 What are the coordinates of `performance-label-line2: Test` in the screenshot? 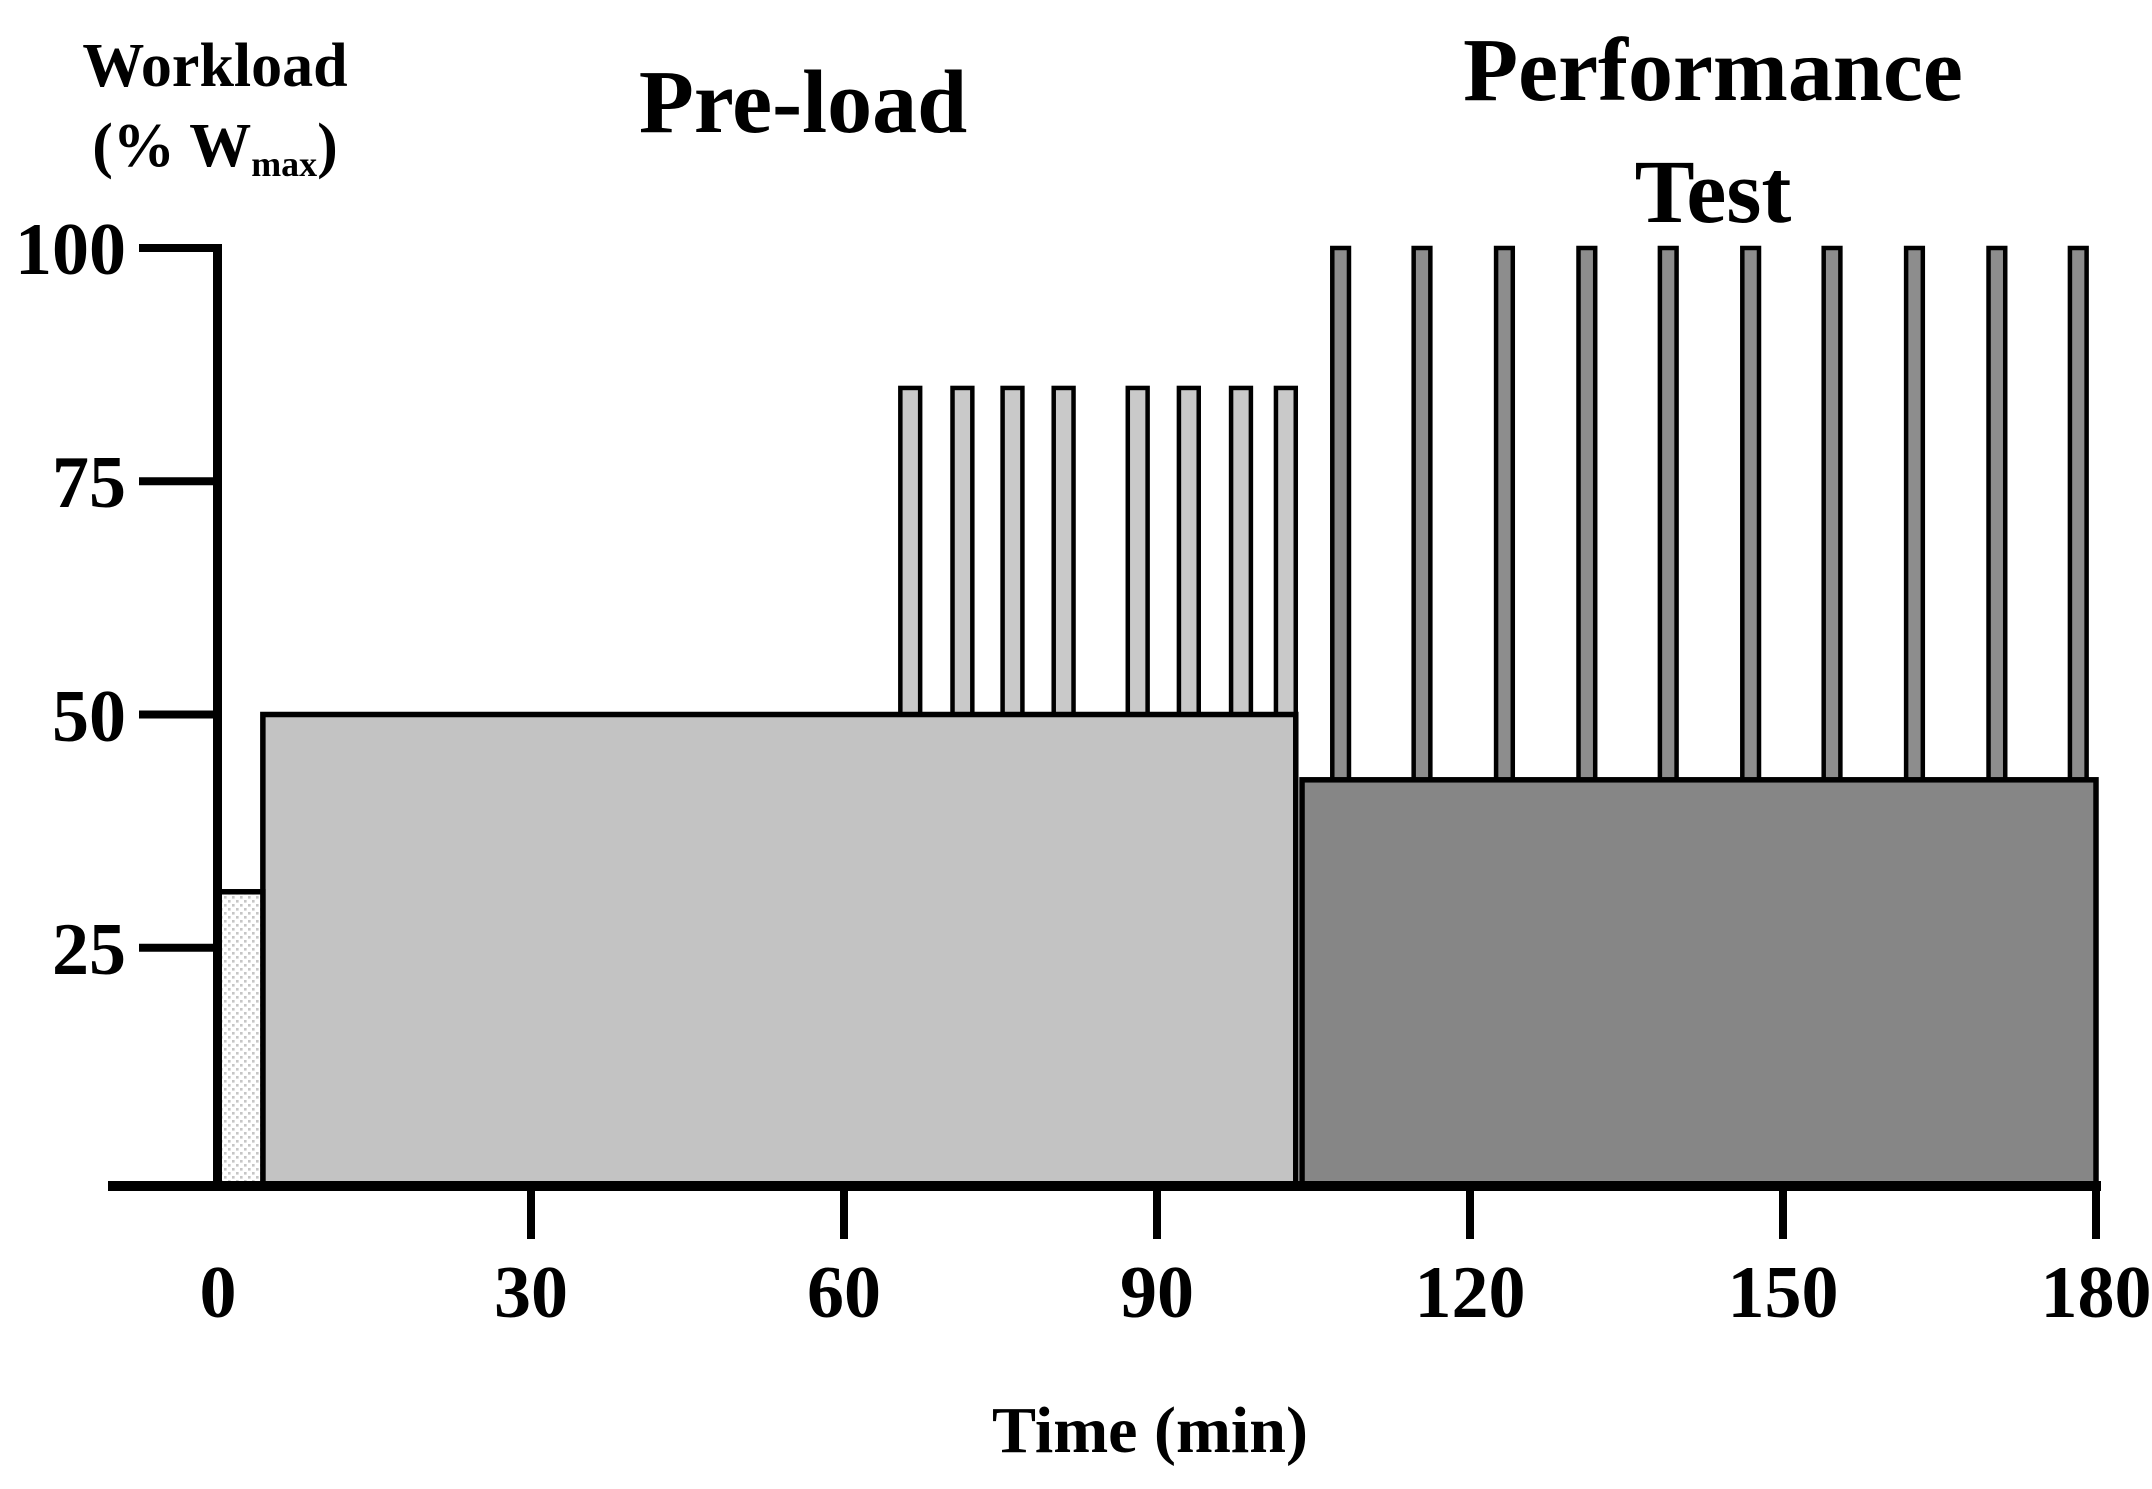 It's located at (1713, 192).